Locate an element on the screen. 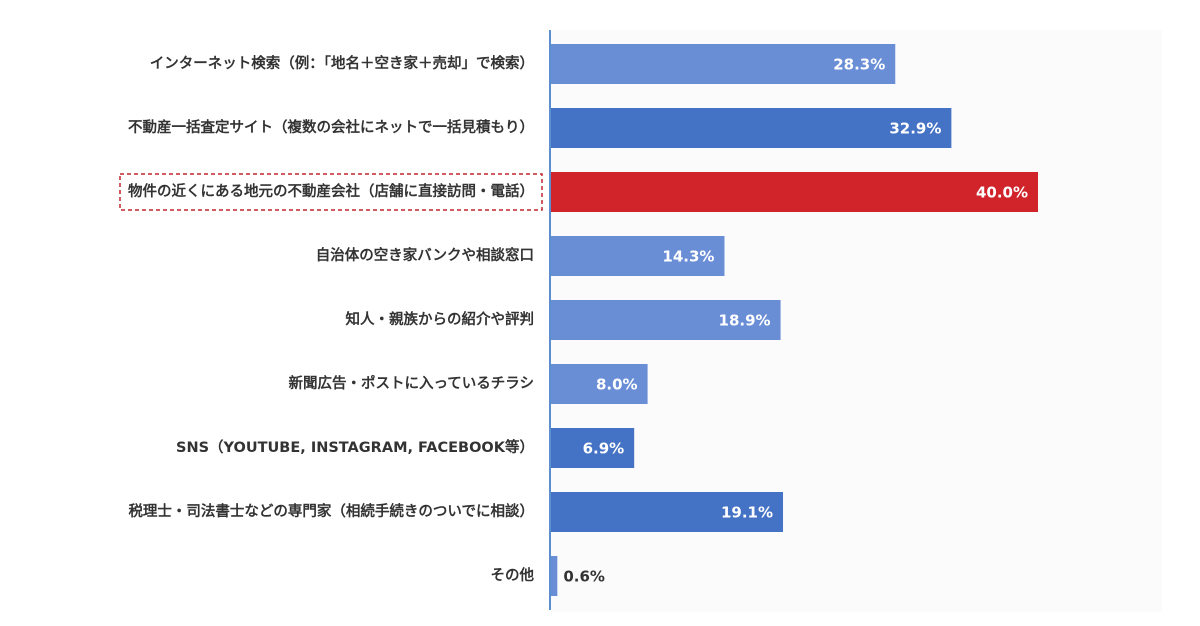 The image size is (1200, 626). category-label: 知人・親族からの紹介や評判 is located at coordinates (440, 319).